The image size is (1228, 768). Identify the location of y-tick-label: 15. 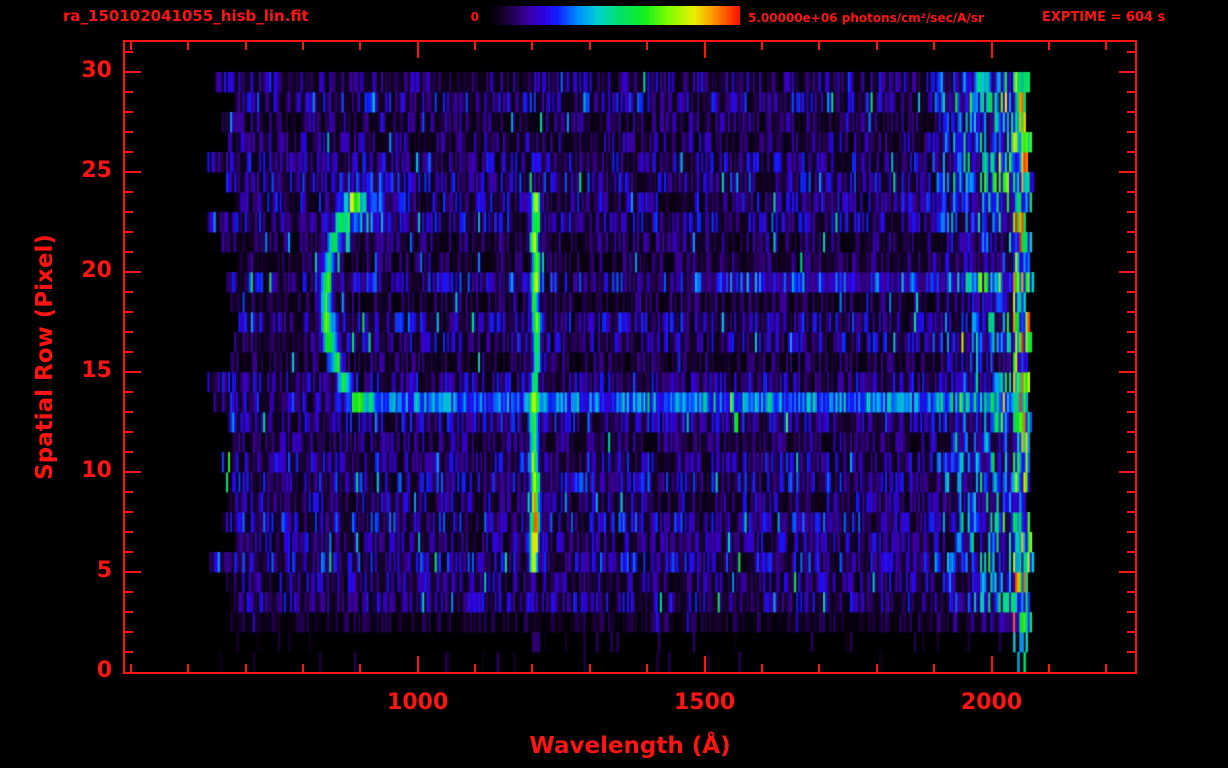
(96, 370).